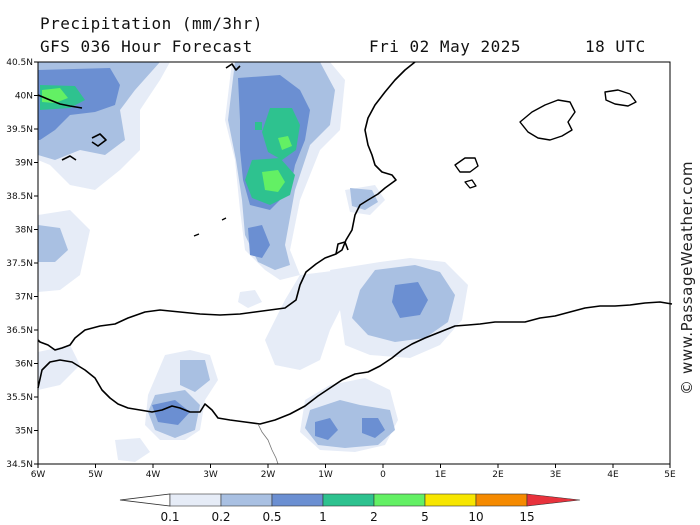 Image resolution: width=700 pixels, height=525 pixels. What do you see at coordinates (210, 475) in the screenshot?
I see `lon-label: 3W` at bounding box center [210, 475].